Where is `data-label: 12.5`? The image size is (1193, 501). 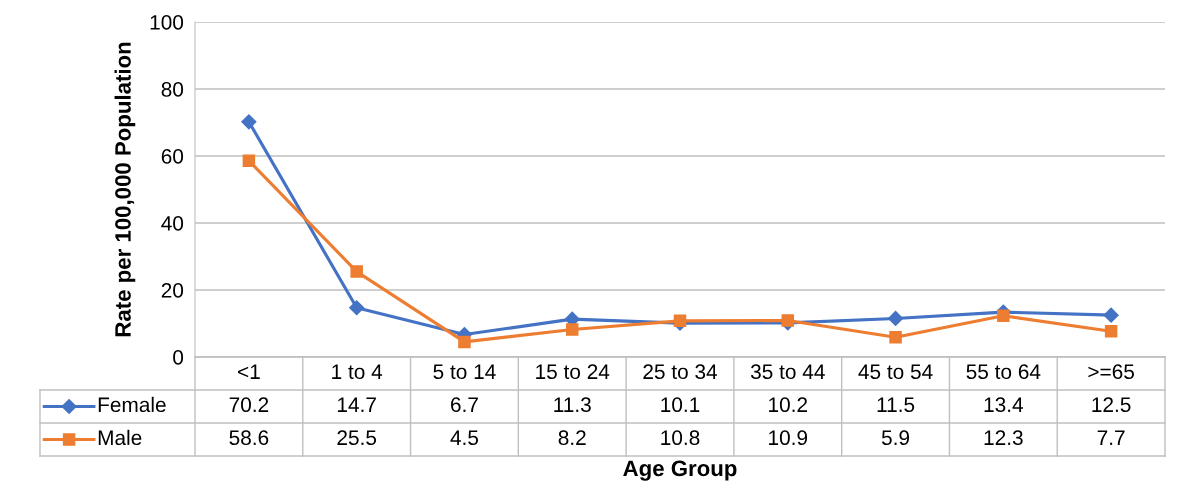 data-label: 12.5 is located at coordinates (1111, 405).